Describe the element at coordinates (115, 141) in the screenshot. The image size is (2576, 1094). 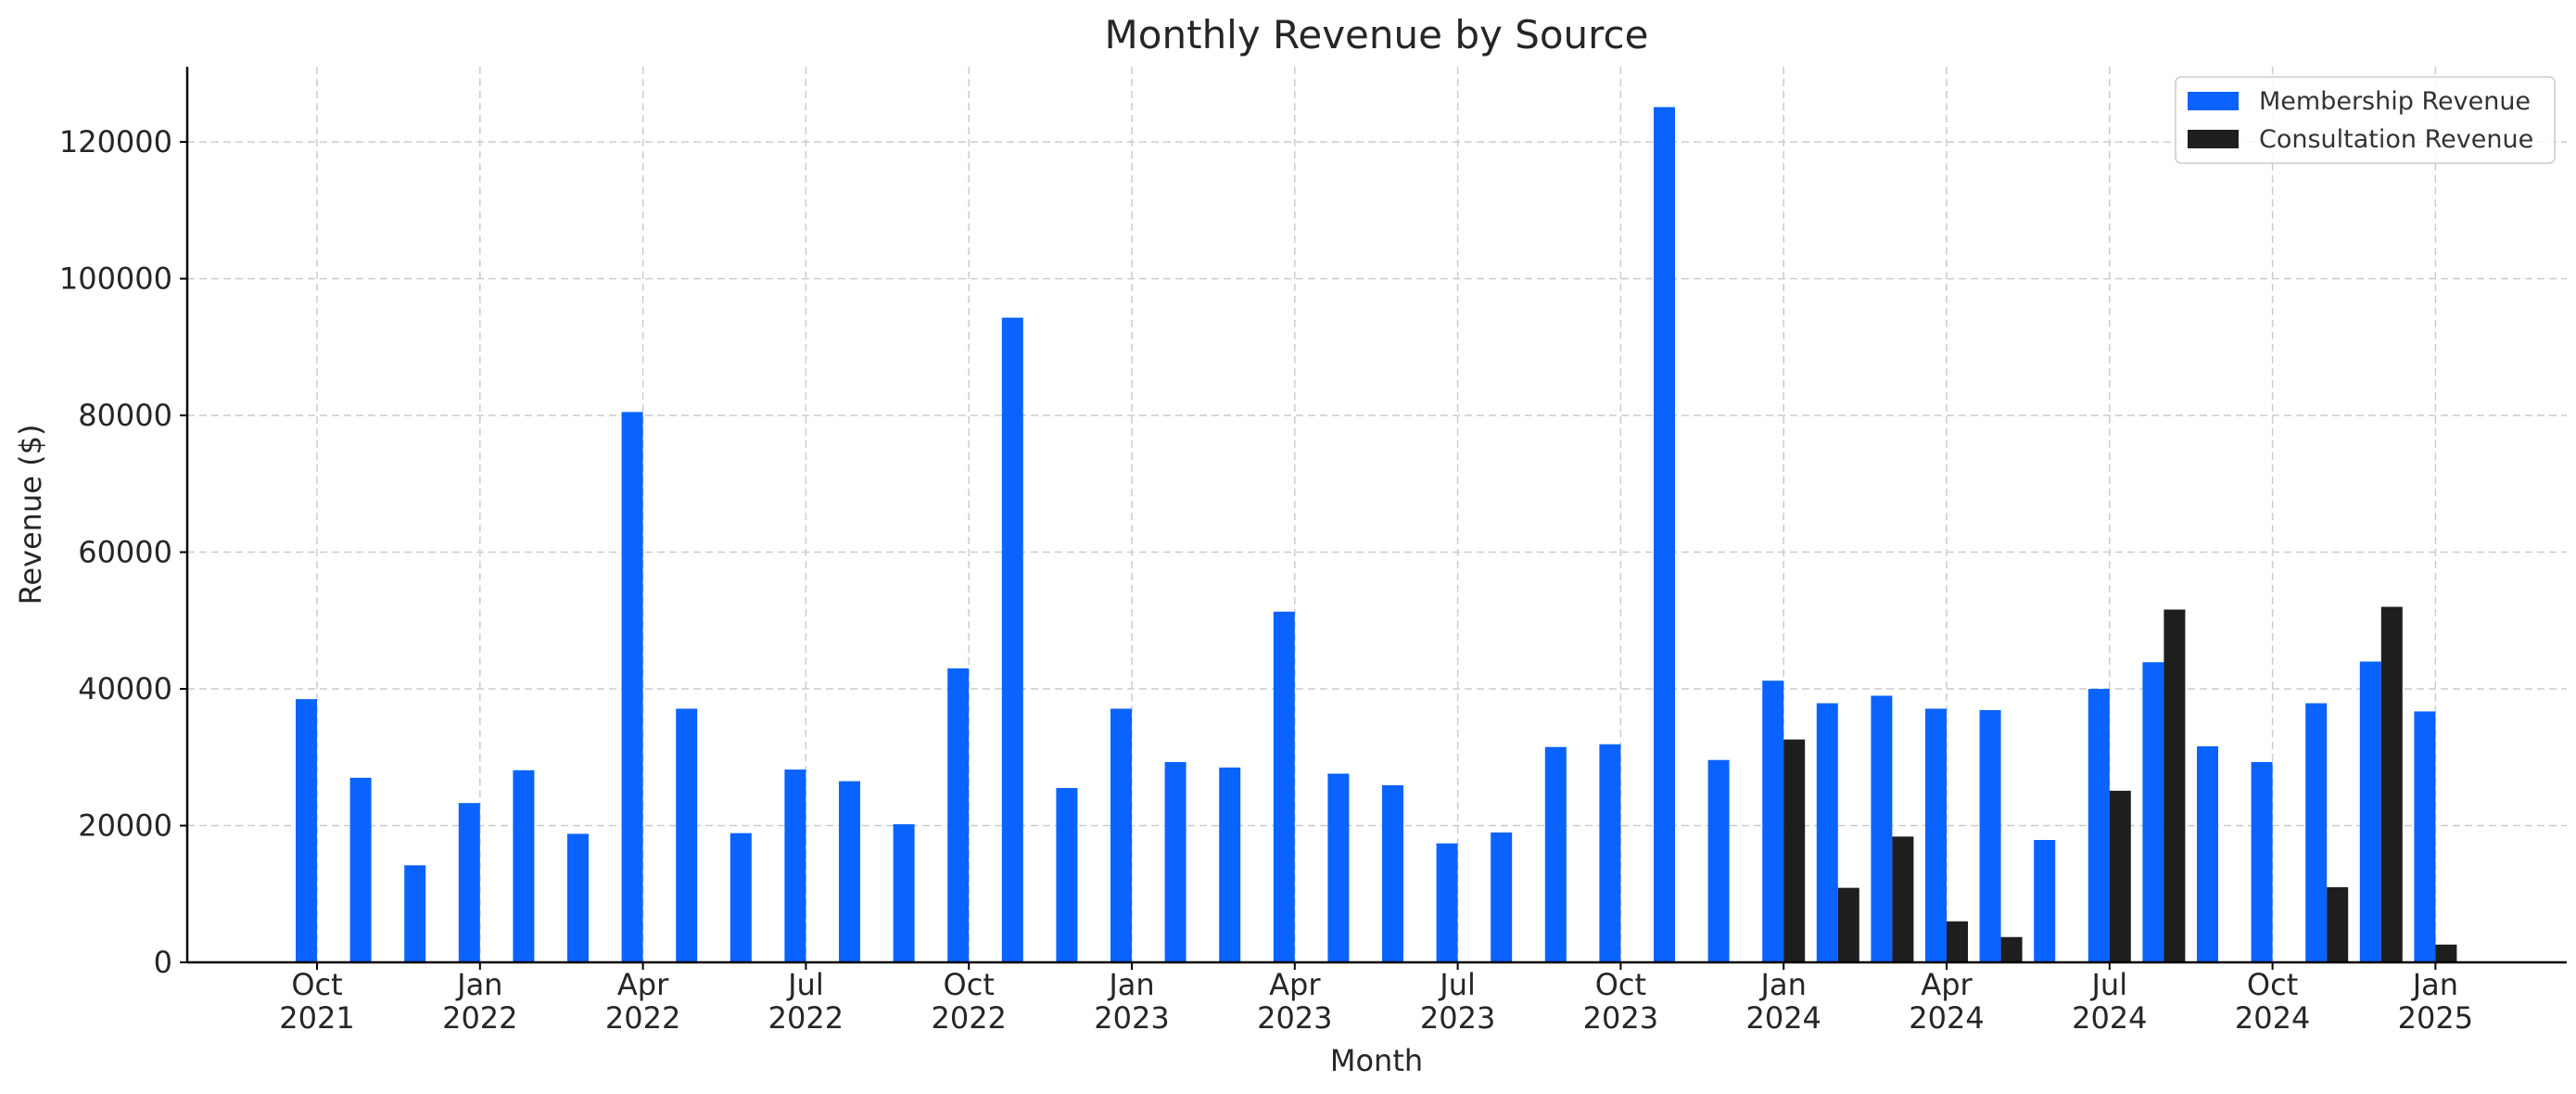
I see `y-tick-label: 120000` at that location.